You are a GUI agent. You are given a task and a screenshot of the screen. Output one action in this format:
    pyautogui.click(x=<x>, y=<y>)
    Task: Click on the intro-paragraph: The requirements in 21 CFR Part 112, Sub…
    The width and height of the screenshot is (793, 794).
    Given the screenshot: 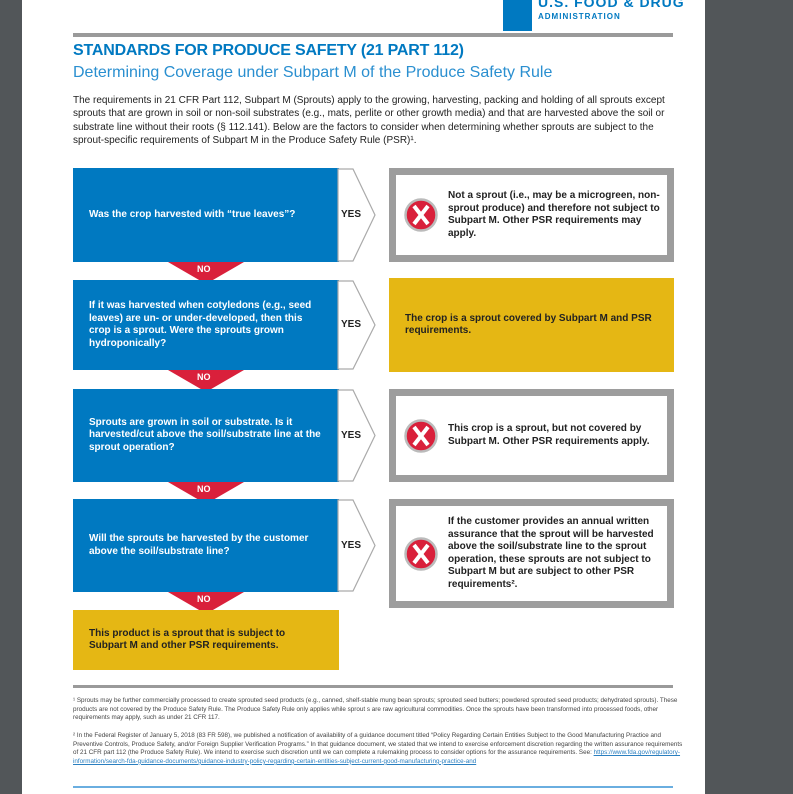 What is the action you would take?
    pyautogui.click(x=369, y=120)
    